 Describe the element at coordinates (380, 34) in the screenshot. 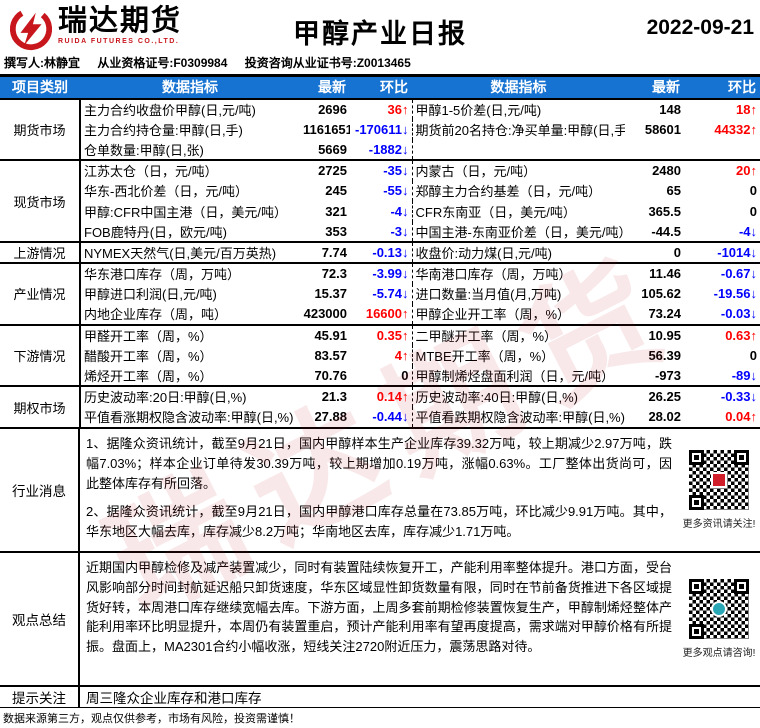

I see `report-title: 甲醇产业日报` at that location.